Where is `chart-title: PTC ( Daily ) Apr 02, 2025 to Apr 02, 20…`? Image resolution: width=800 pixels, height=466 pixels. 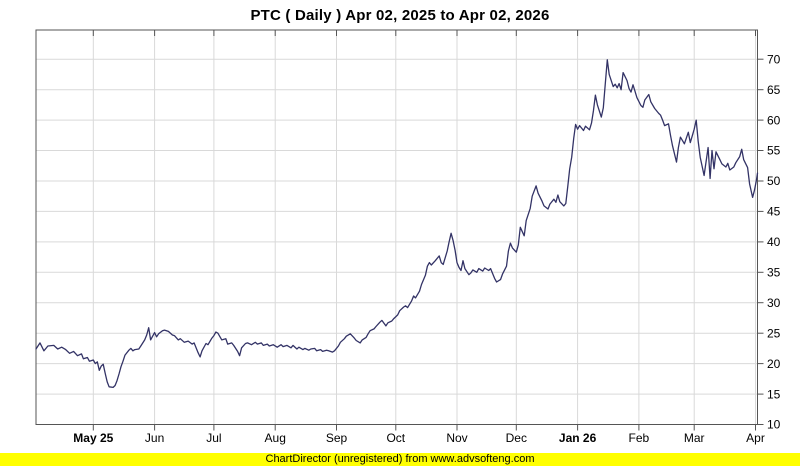 chart-title: PTC ( Daily ) Apr 02, 2025 to Apr 02, 20… is located at coordinates (400, 15).